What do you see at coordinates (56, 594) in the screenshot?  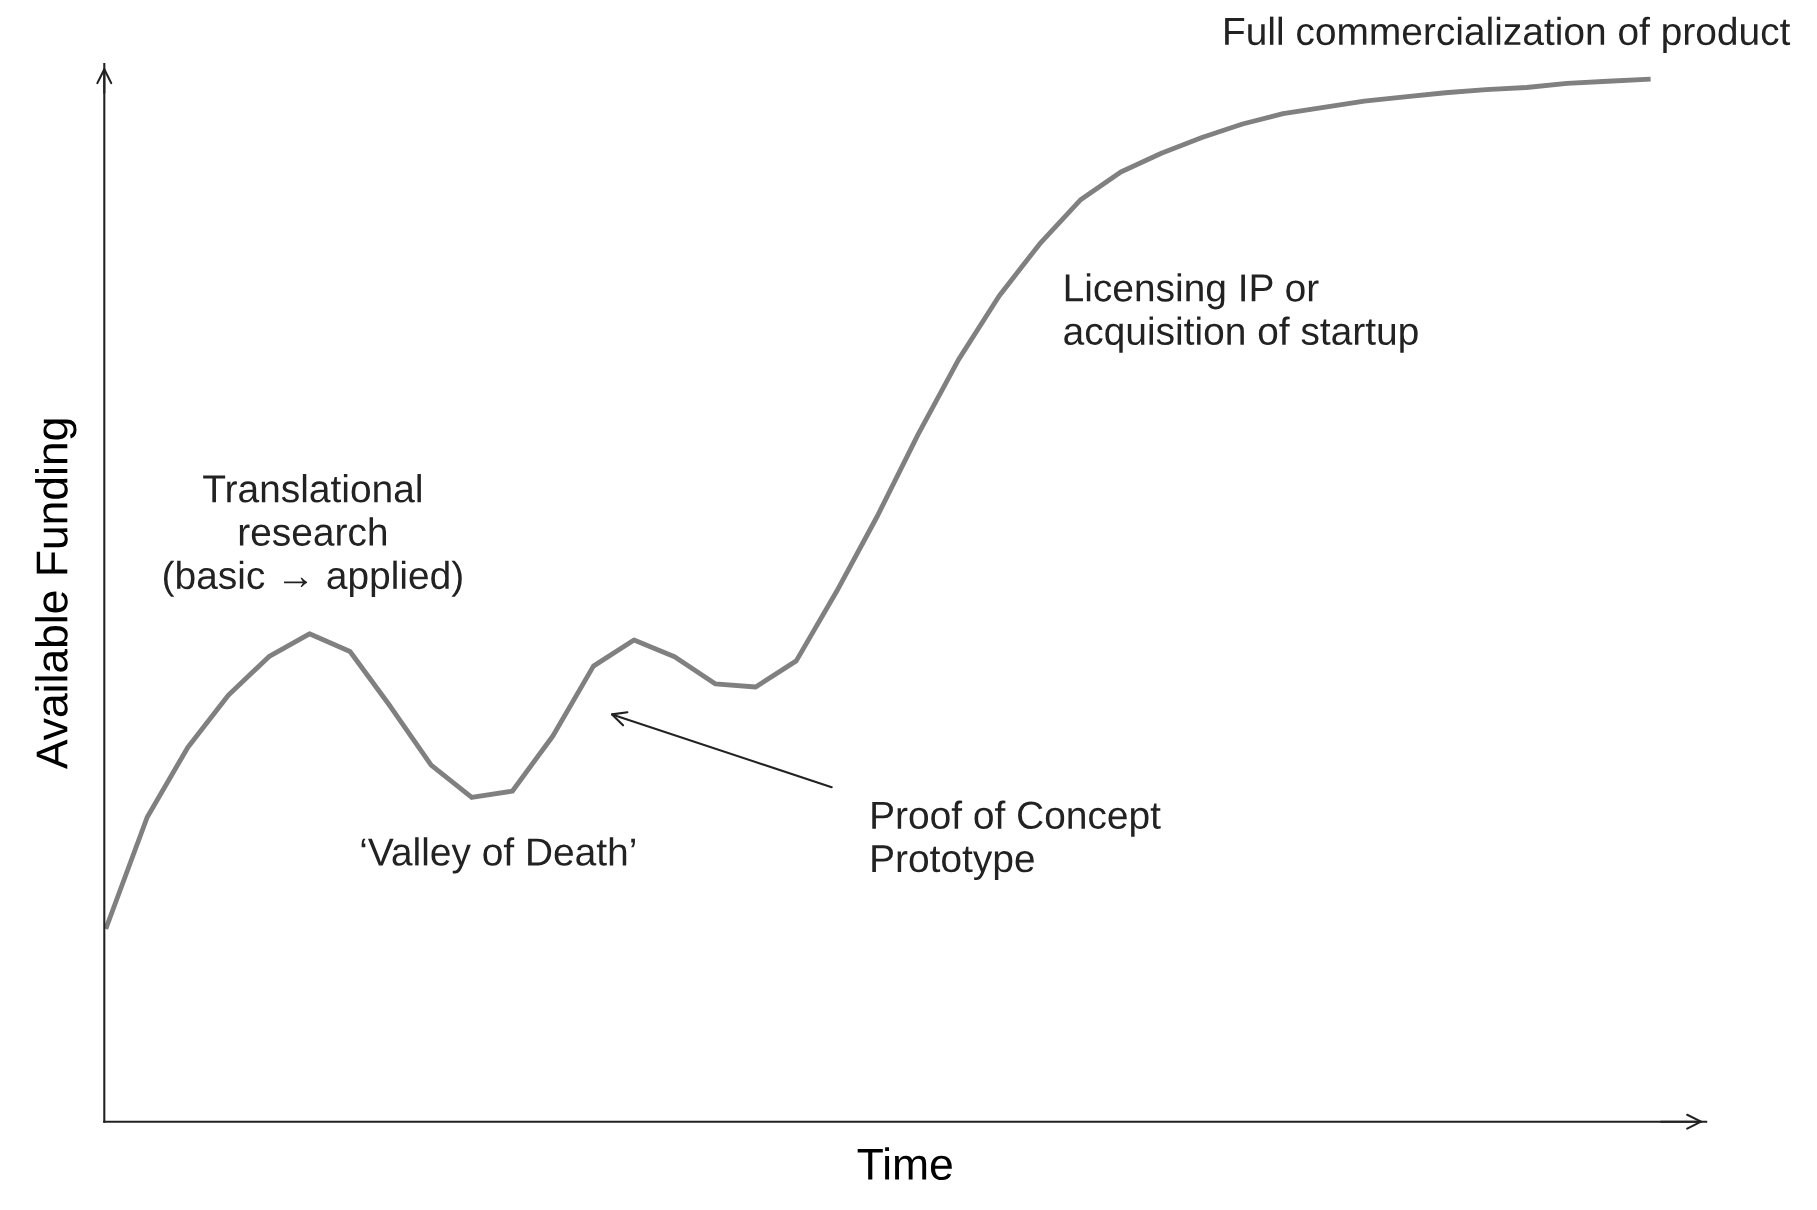 I see `y-axis-title: Available Funding` at bounding box center [56, 594].